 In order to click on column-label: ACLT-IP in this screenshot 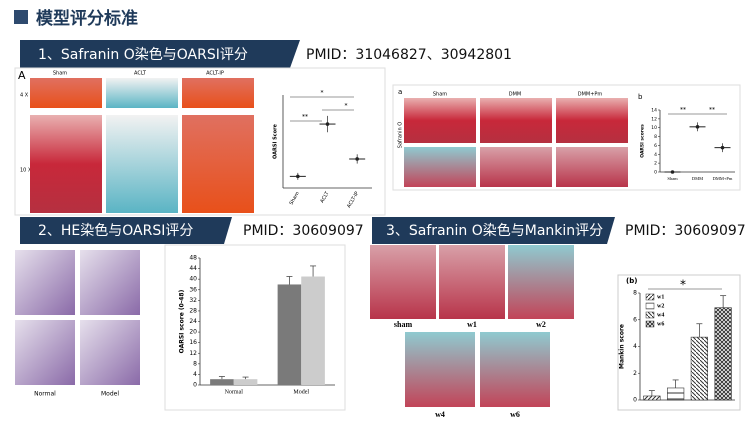, I will do `click(215, 74)`.